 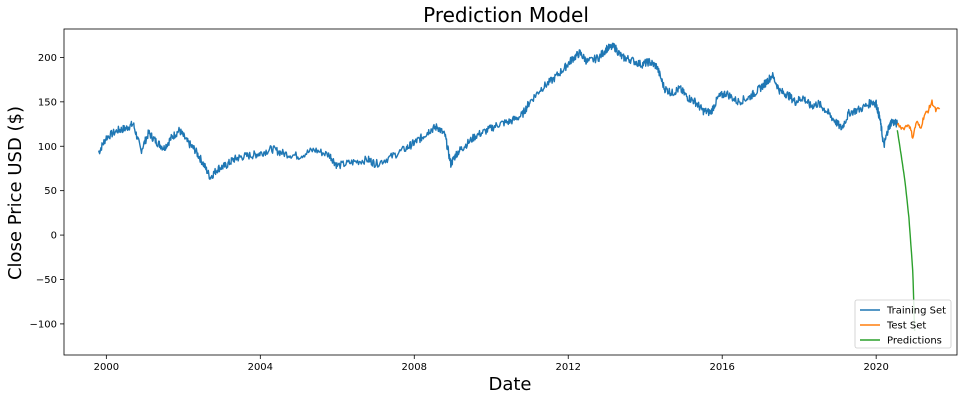 I want to click on y-tick-label: −50, so click(x=46, y=280).